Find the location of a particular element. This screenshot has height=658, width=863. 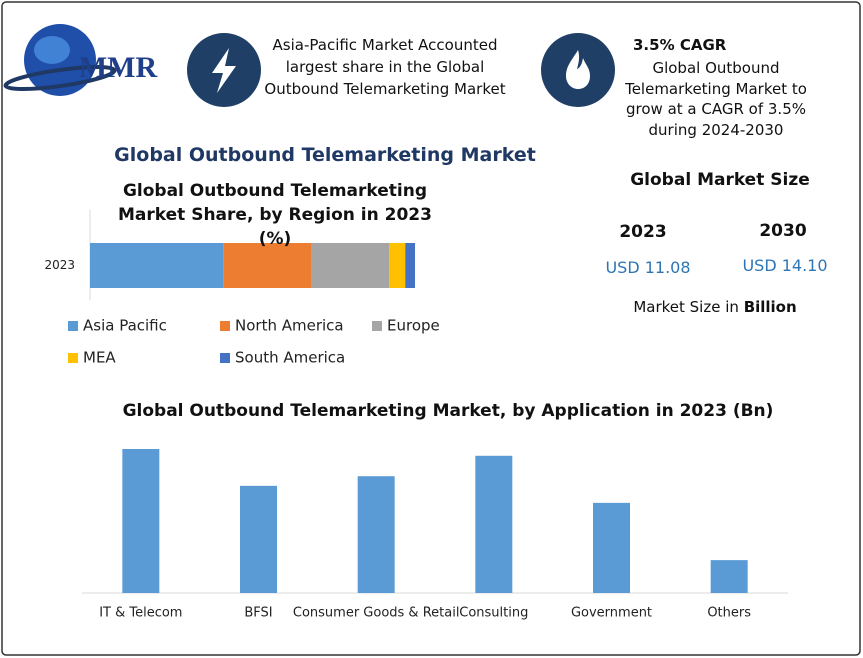

unit: Billion is located at coordinates (770, 307).